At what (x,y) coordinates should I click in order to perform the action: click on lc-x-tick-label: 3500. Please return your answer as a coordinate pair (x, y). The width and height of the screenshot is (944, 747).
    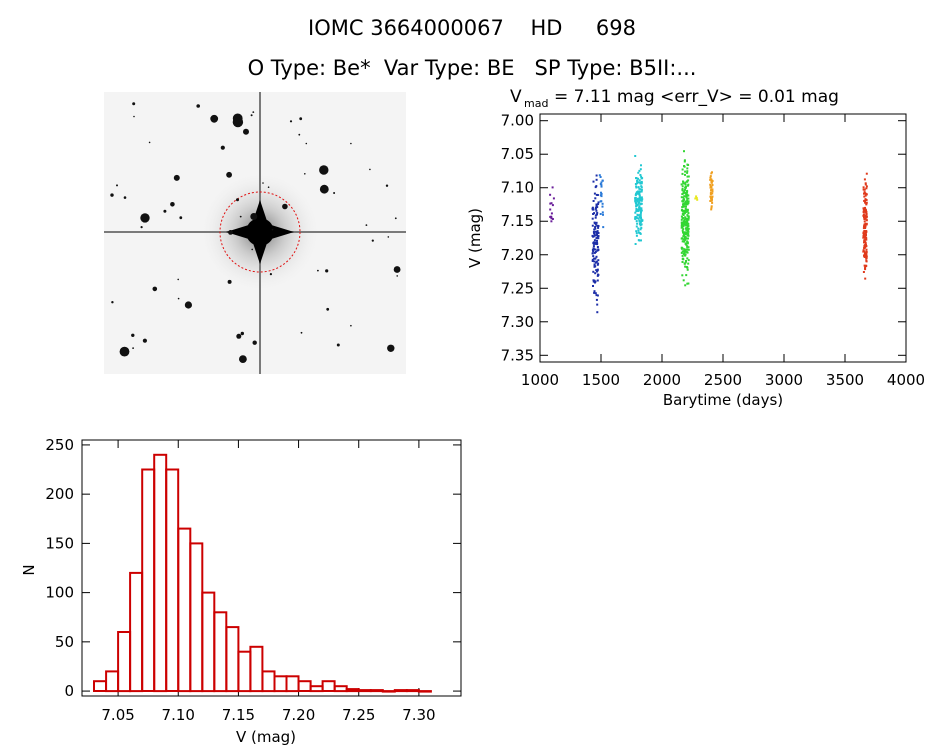
    Looking at the image, I should click on (845, 380).